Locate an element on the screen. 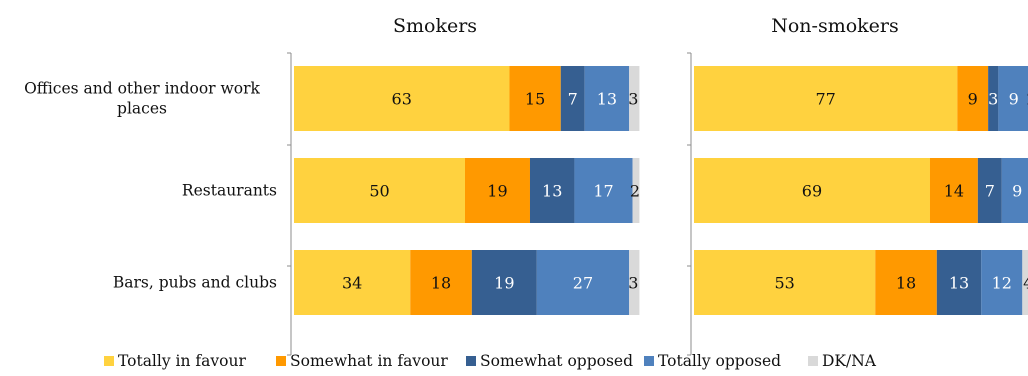 This screenshot has height=376, width=1028. data-label: 12 is located at coordinates (1002, 283).